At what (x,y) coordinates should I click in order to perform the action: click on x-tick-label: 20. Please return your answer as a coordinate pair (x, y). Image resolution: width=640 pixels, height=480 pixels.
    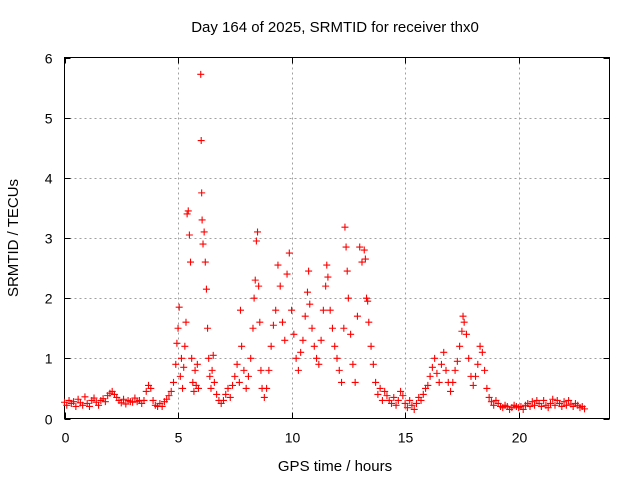
    Looking at the image, I should click on (520, 438).